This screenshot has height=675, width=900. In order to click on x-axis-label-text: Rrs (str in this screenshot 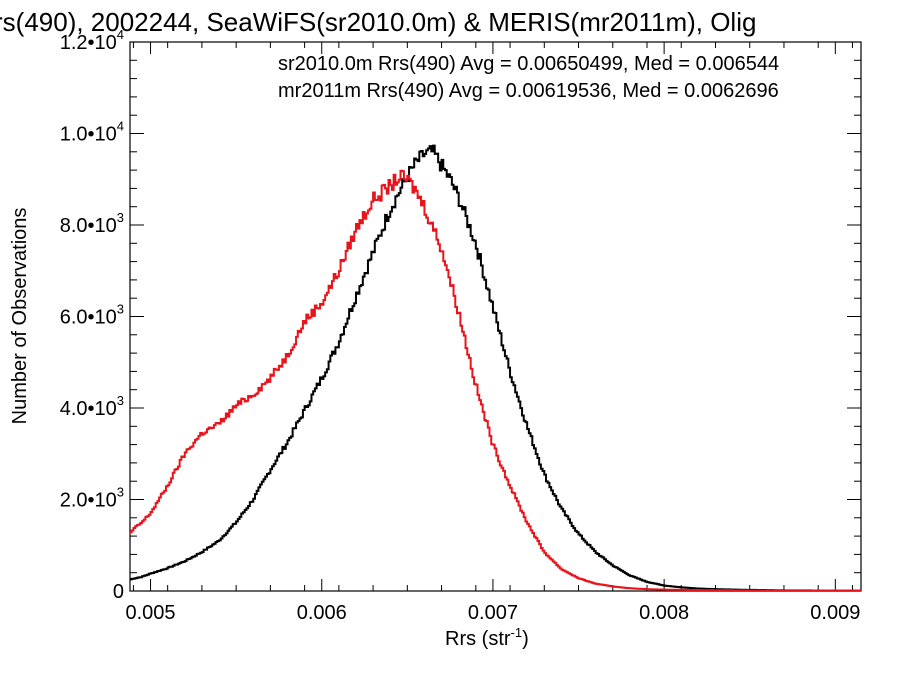, I will do `click(478, 639)`.